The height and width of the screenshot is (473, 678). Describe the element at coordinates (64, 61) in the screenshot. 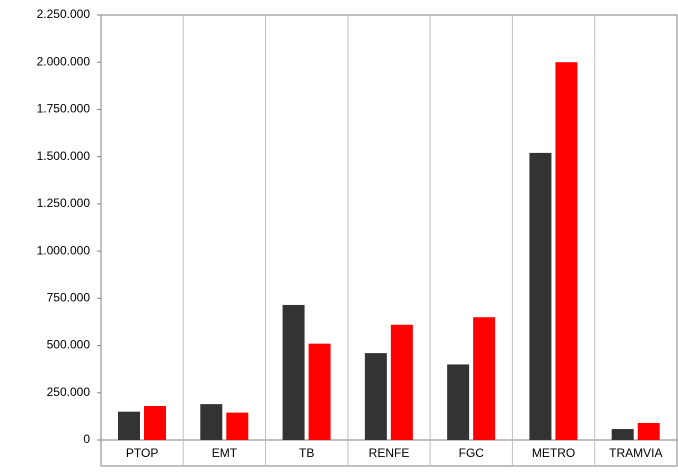

I see `y-tick-label: 2.000.000` at that location.